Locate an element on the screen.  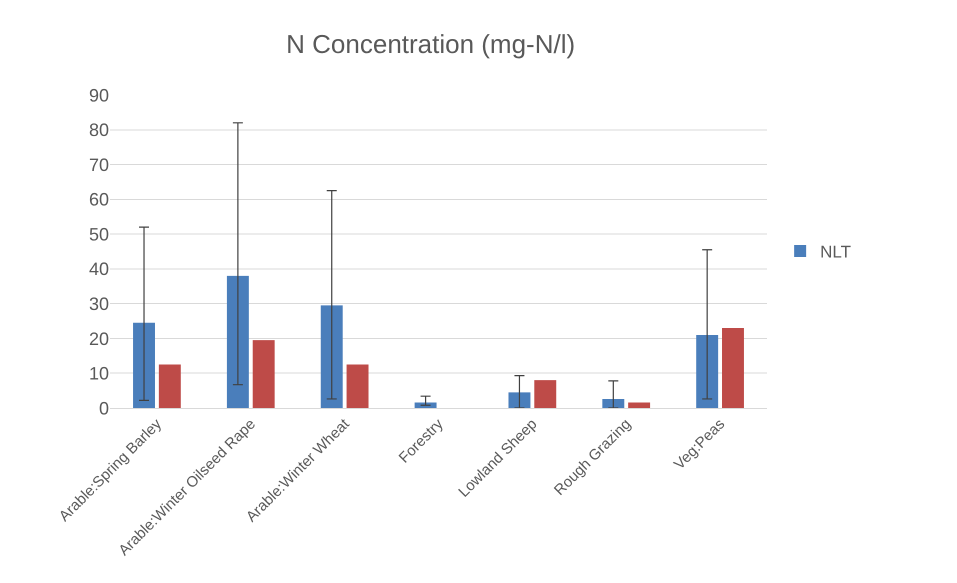
chart-title: N Concentration (mg-N/l) is located at coordinates (431, 44).